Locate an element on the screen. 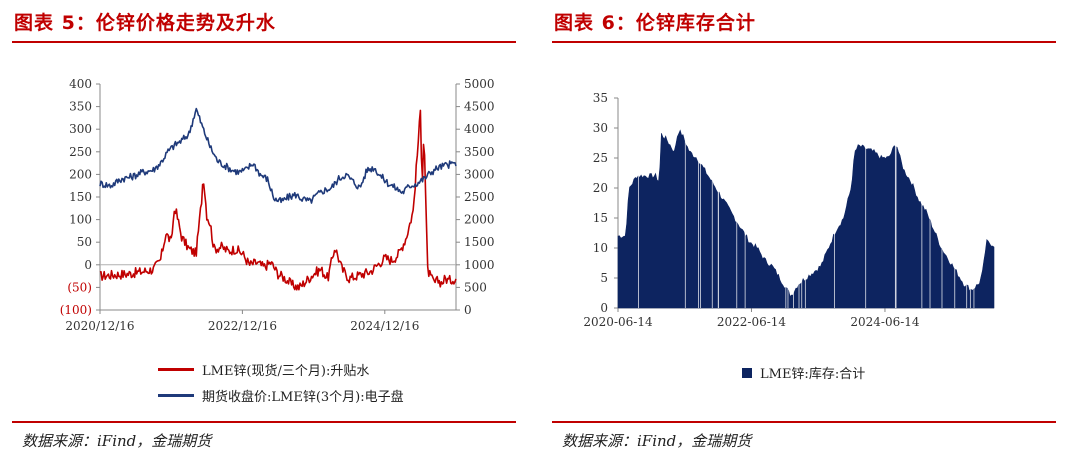 This screenshot has height=476, width=1080. y-tick-label-right: 1500 is located at coordinates (479, 242).